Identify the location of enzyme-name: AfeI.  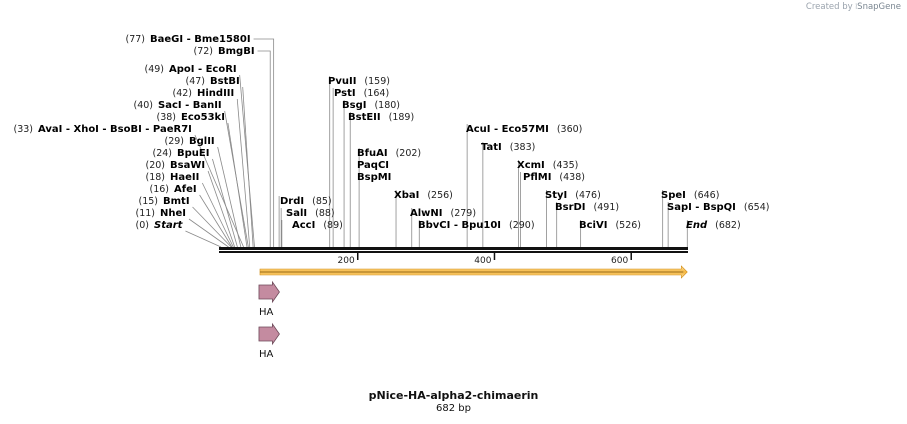
(185, 189).